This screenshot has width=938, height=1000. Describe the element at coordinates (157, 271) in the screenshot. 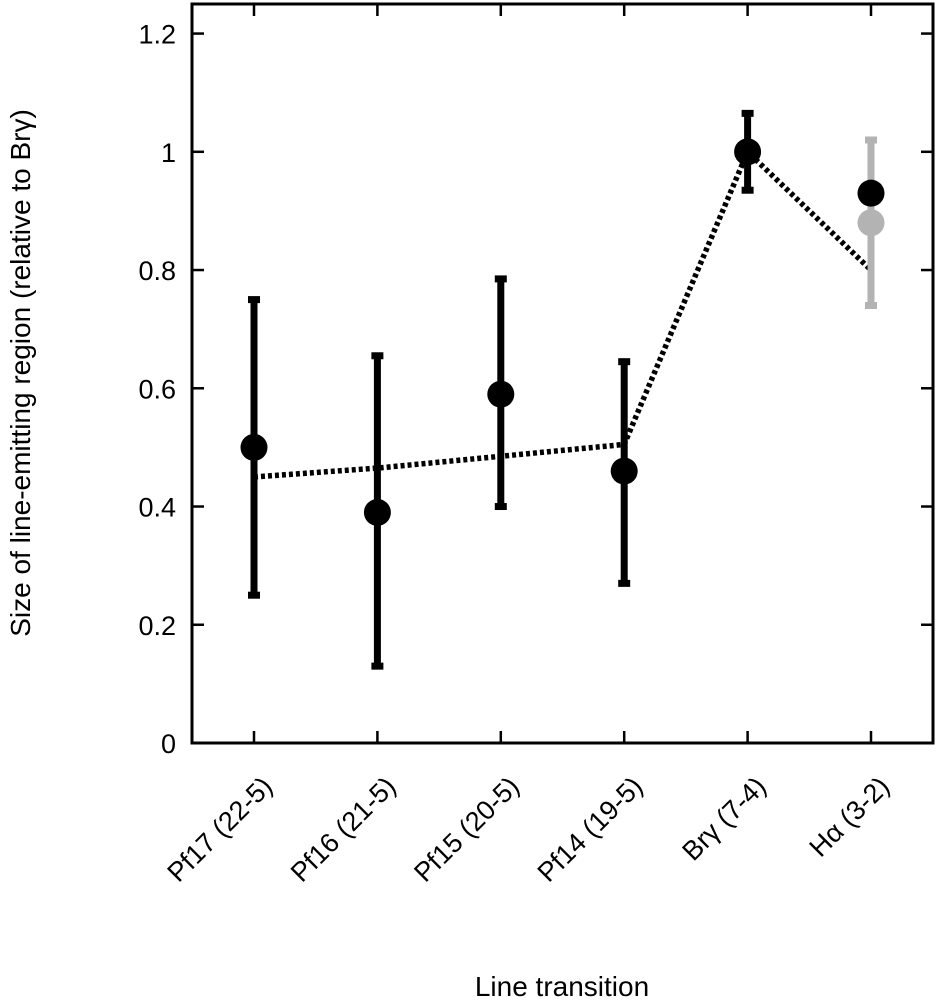

I see `y-tick-label: 0.8` at that location.